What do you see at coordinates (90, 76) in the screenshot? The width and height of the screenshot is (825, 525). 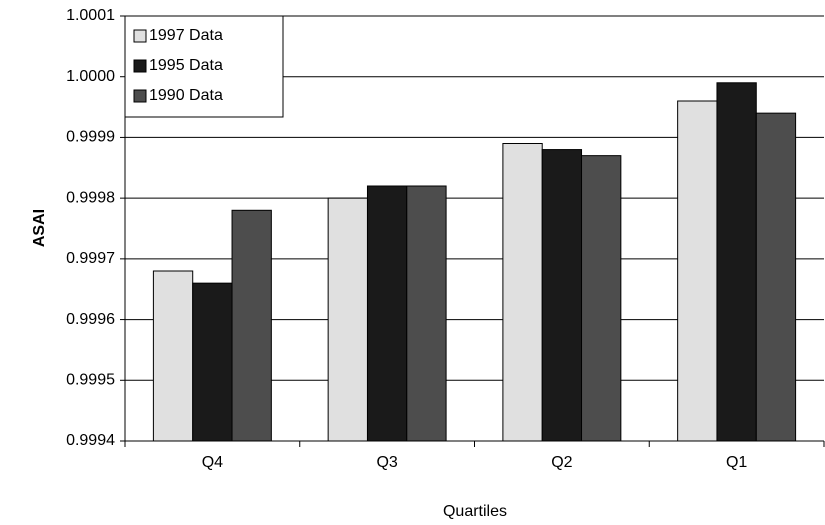 I see `y-tick-label: 1.0000` at bounding box center [90, 76].